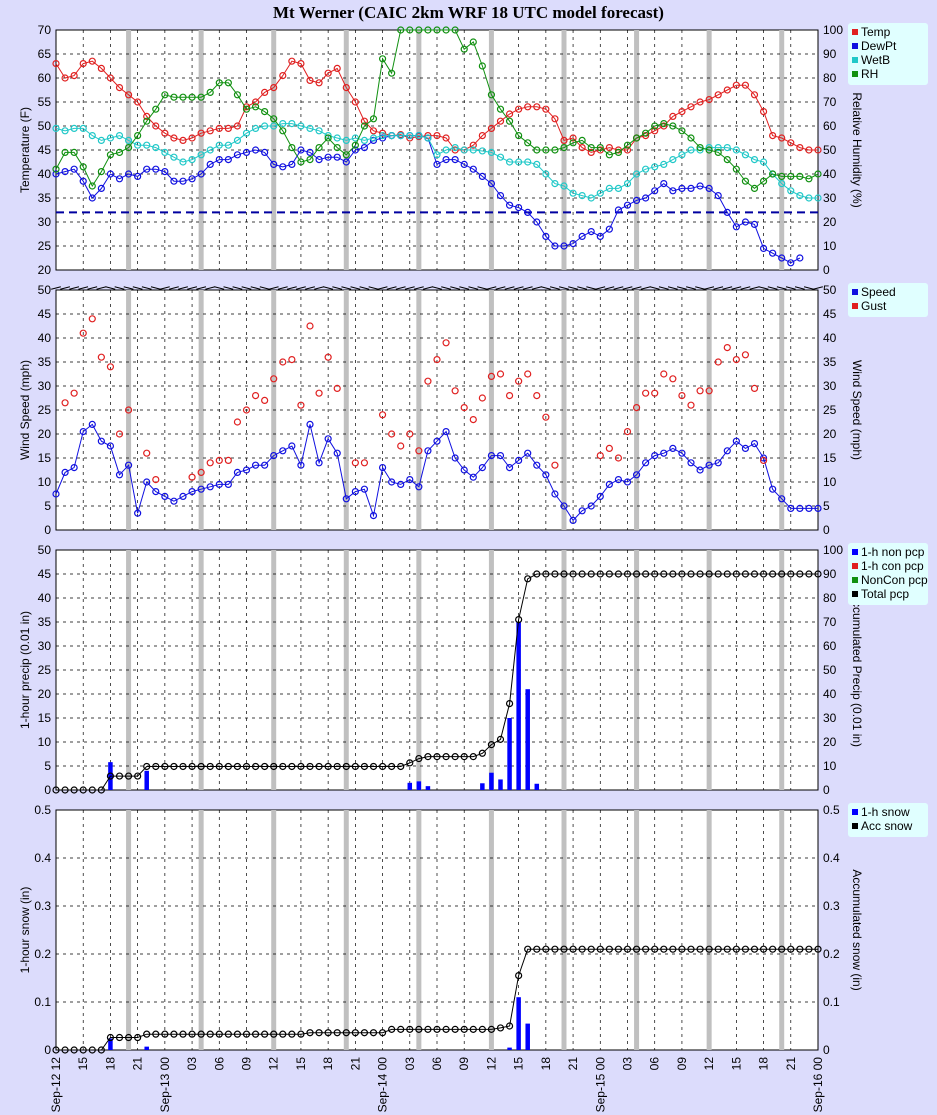 The image size is (937, 1115). Describe the element at coordinates (56, 1085) in the screenshot. I see `x-tick-label: Sep-12 12` at that location.